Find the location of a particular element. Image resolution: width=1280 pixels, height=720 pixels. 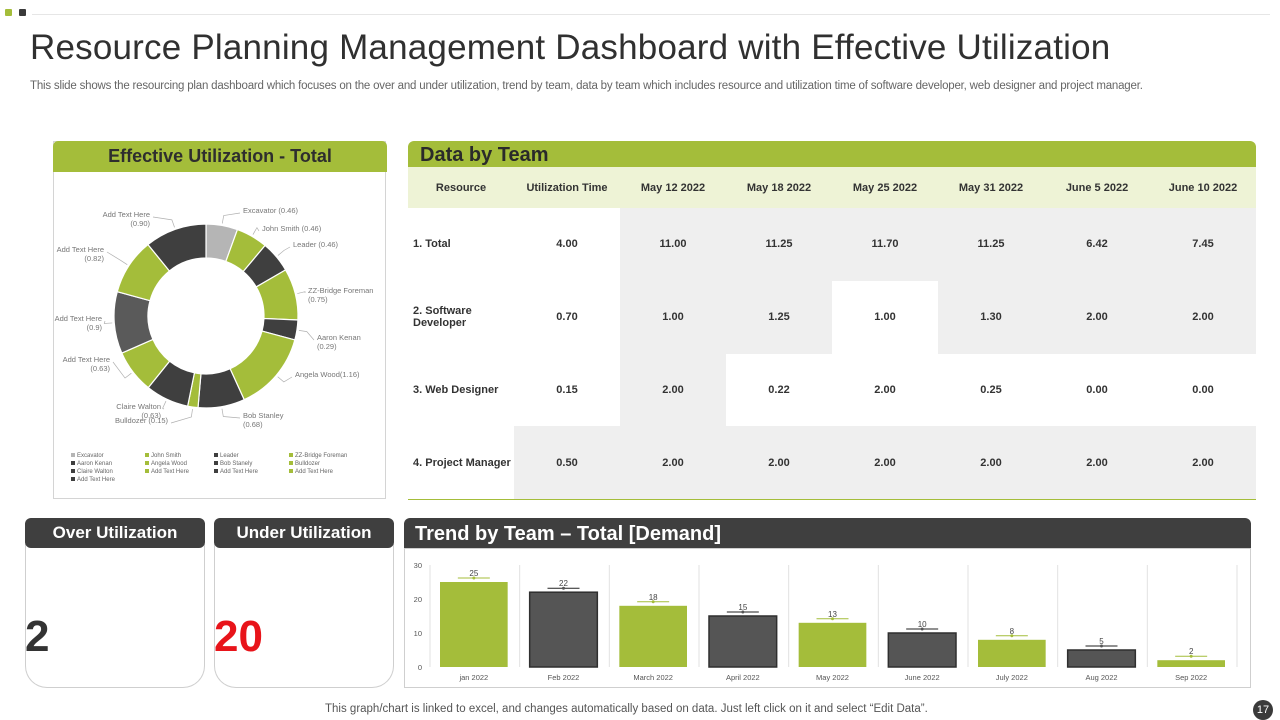

over-utilization-label: Over Utilization is located at coordinates (115, 533).